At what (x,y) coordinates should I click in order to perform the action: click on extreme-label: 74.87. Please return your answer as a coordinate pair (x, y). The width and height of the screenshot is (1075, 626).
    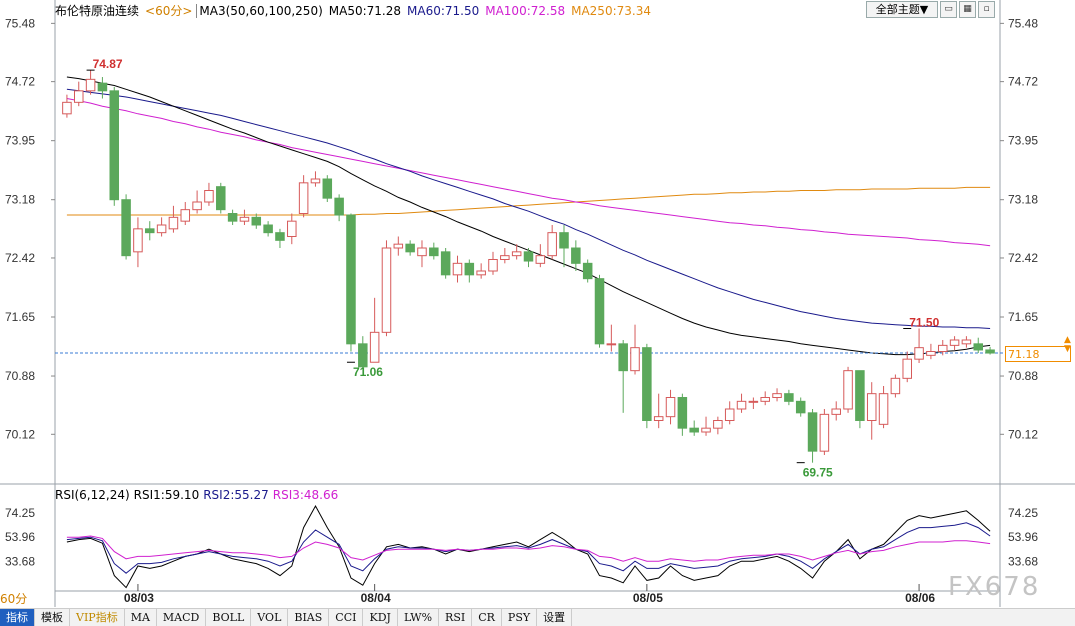
    Looking at the image, I should click on (108, 64).